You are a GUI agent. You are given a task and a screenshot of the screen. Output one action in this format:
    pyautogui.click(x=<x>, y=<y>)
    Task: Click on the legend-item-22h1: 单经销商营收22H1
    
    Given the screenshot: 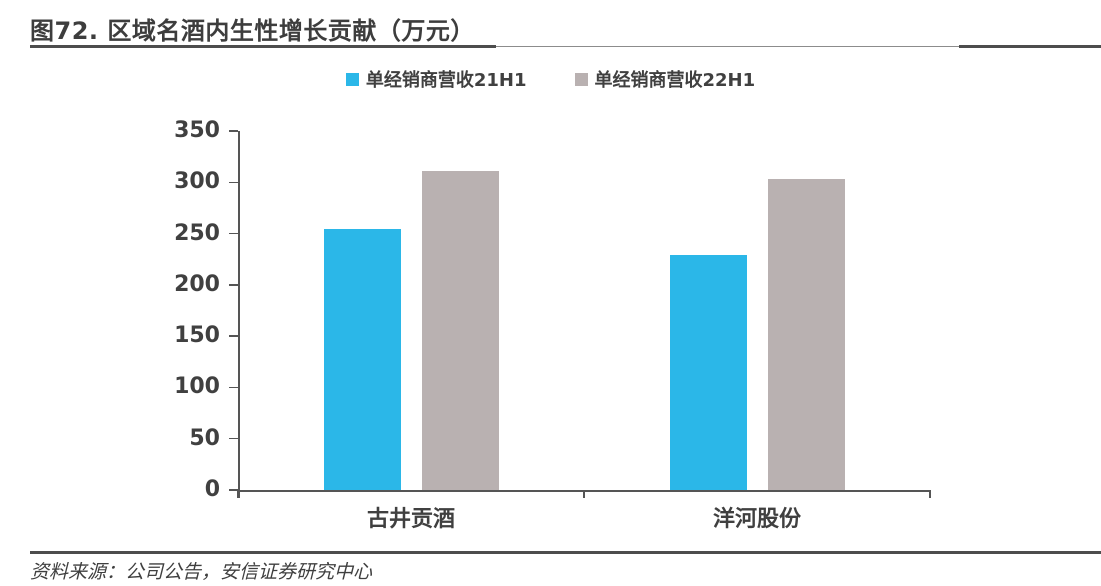 What is the action you would take?
    pyautogui.click(x=665, y=79)
    